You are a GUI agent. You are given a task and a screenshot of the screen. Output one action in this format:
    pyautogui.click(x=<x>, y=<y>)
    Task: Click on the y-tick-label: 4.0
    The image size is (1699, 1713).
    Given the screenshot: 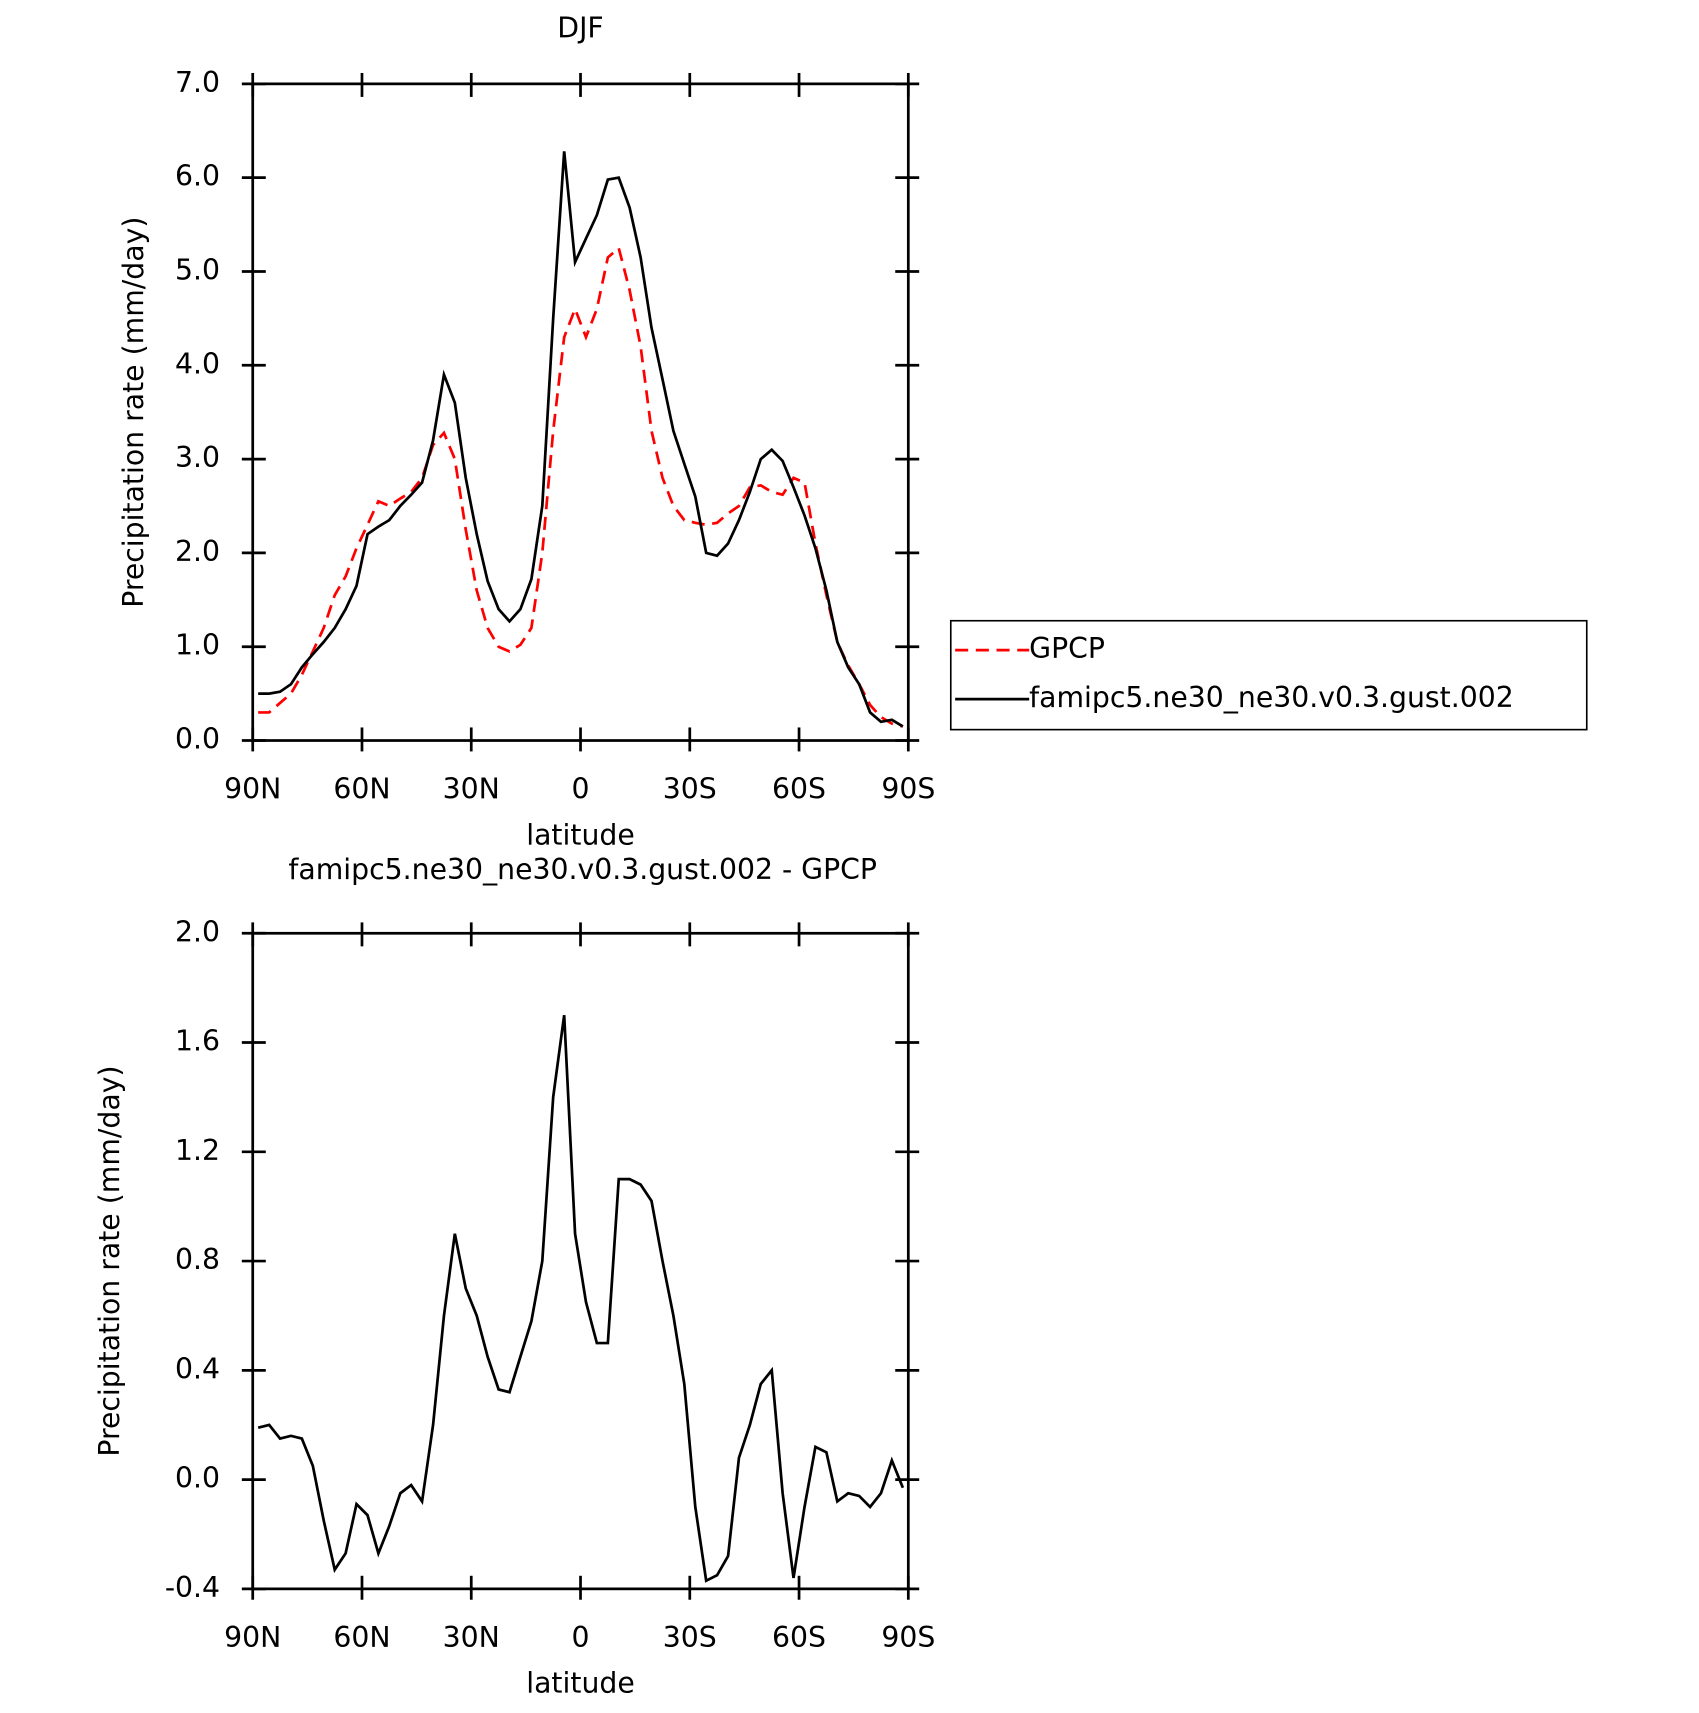 What is the action you would take?
    pyautogui.click(x=197, y=363)
    